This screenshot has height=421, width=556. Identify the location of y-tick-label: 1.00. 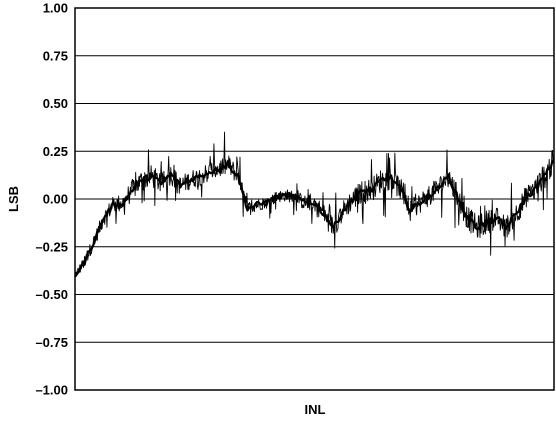
(55, 8).